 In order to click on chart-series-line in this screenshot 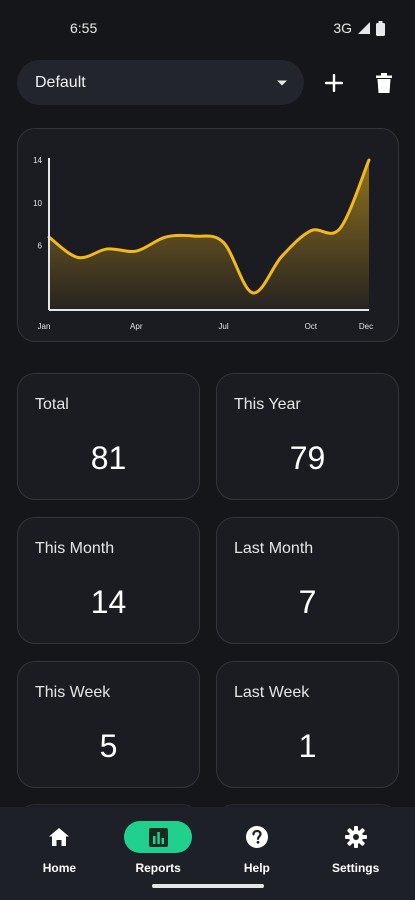, I will do `click(209, 226)`.